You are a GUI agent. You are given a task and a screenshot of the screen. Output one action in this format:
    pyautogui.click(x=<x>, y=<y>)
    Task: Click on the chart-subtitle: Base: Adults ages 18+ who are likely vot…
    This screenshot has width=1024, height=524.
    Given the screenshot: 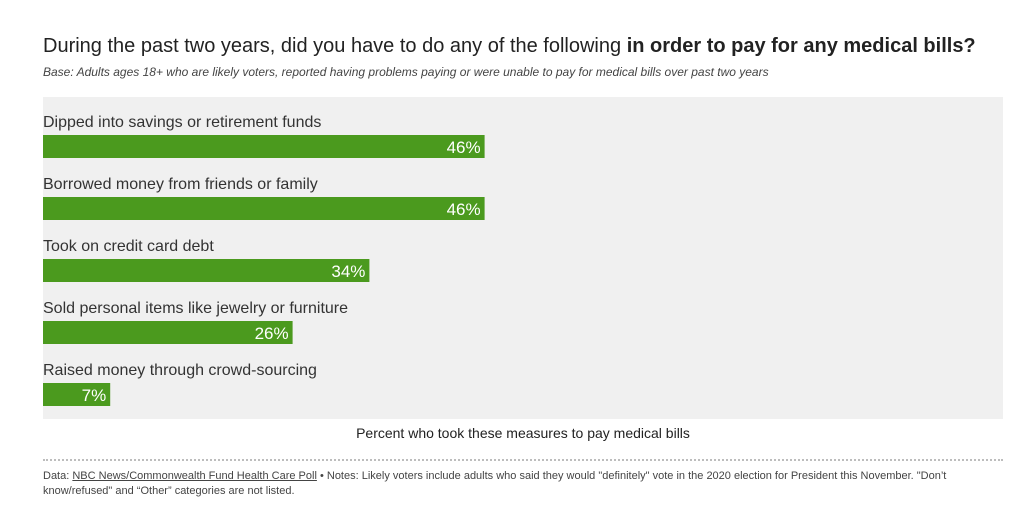 What is the action you would take?
    pyautogui.click(x=406, y=72)
    